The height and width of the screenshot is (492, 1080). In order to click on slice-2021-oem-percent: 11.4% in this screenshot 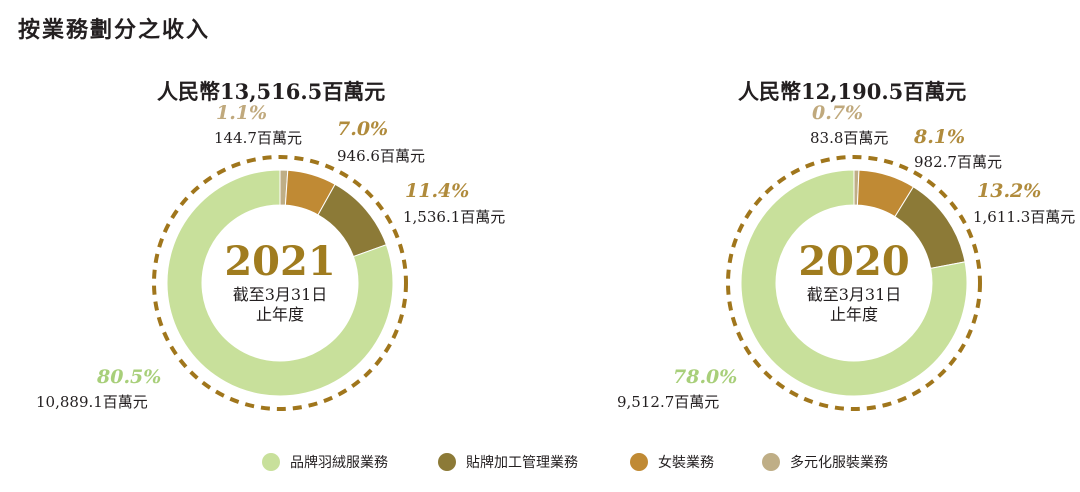, I will do `click(437, 191)`.